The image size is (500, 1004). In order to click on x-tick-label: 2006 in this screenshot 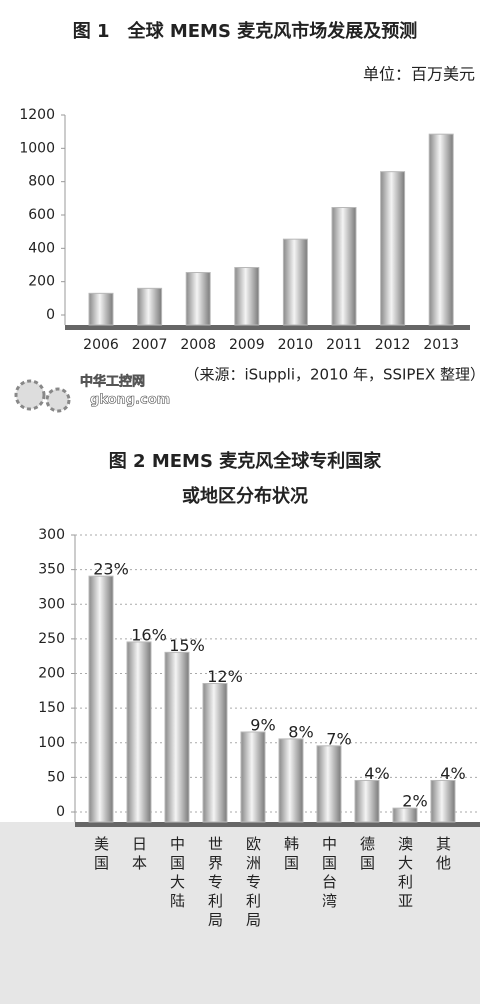, I will do `click(101, 345)`.